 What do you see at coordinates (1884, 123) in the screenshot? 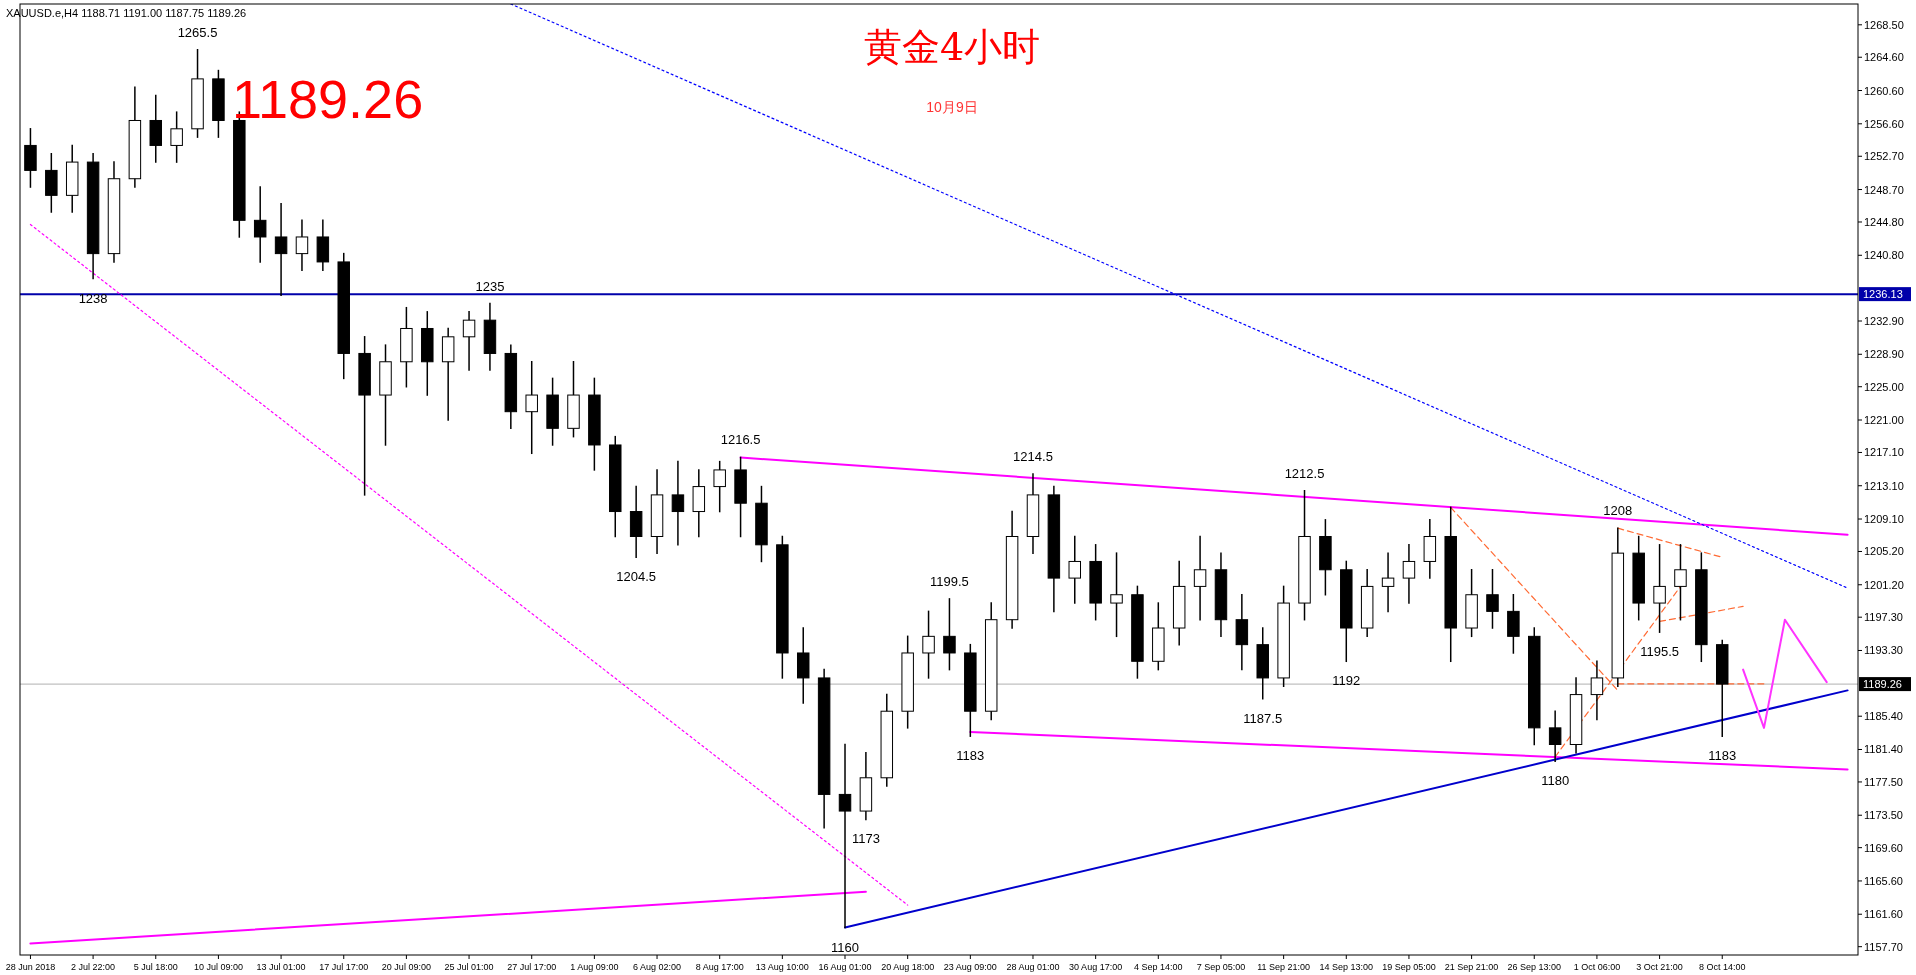
I see `y-tick-label: 1256.60` at bounding box center [1884, 123].